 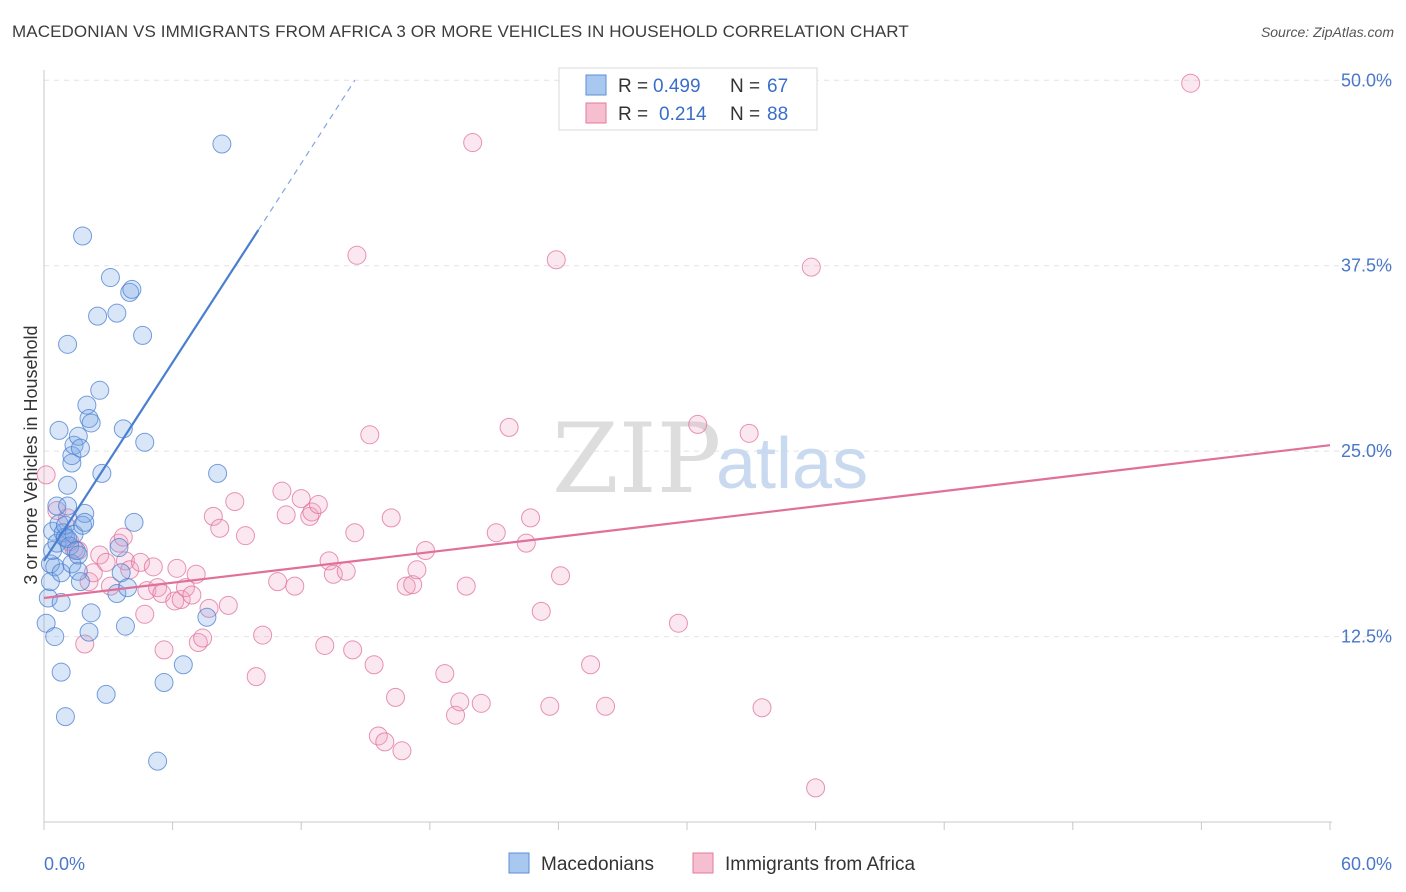 I want to click on bottom-legend-africa: Immigrants from Africa, so click(x=820, y=864).